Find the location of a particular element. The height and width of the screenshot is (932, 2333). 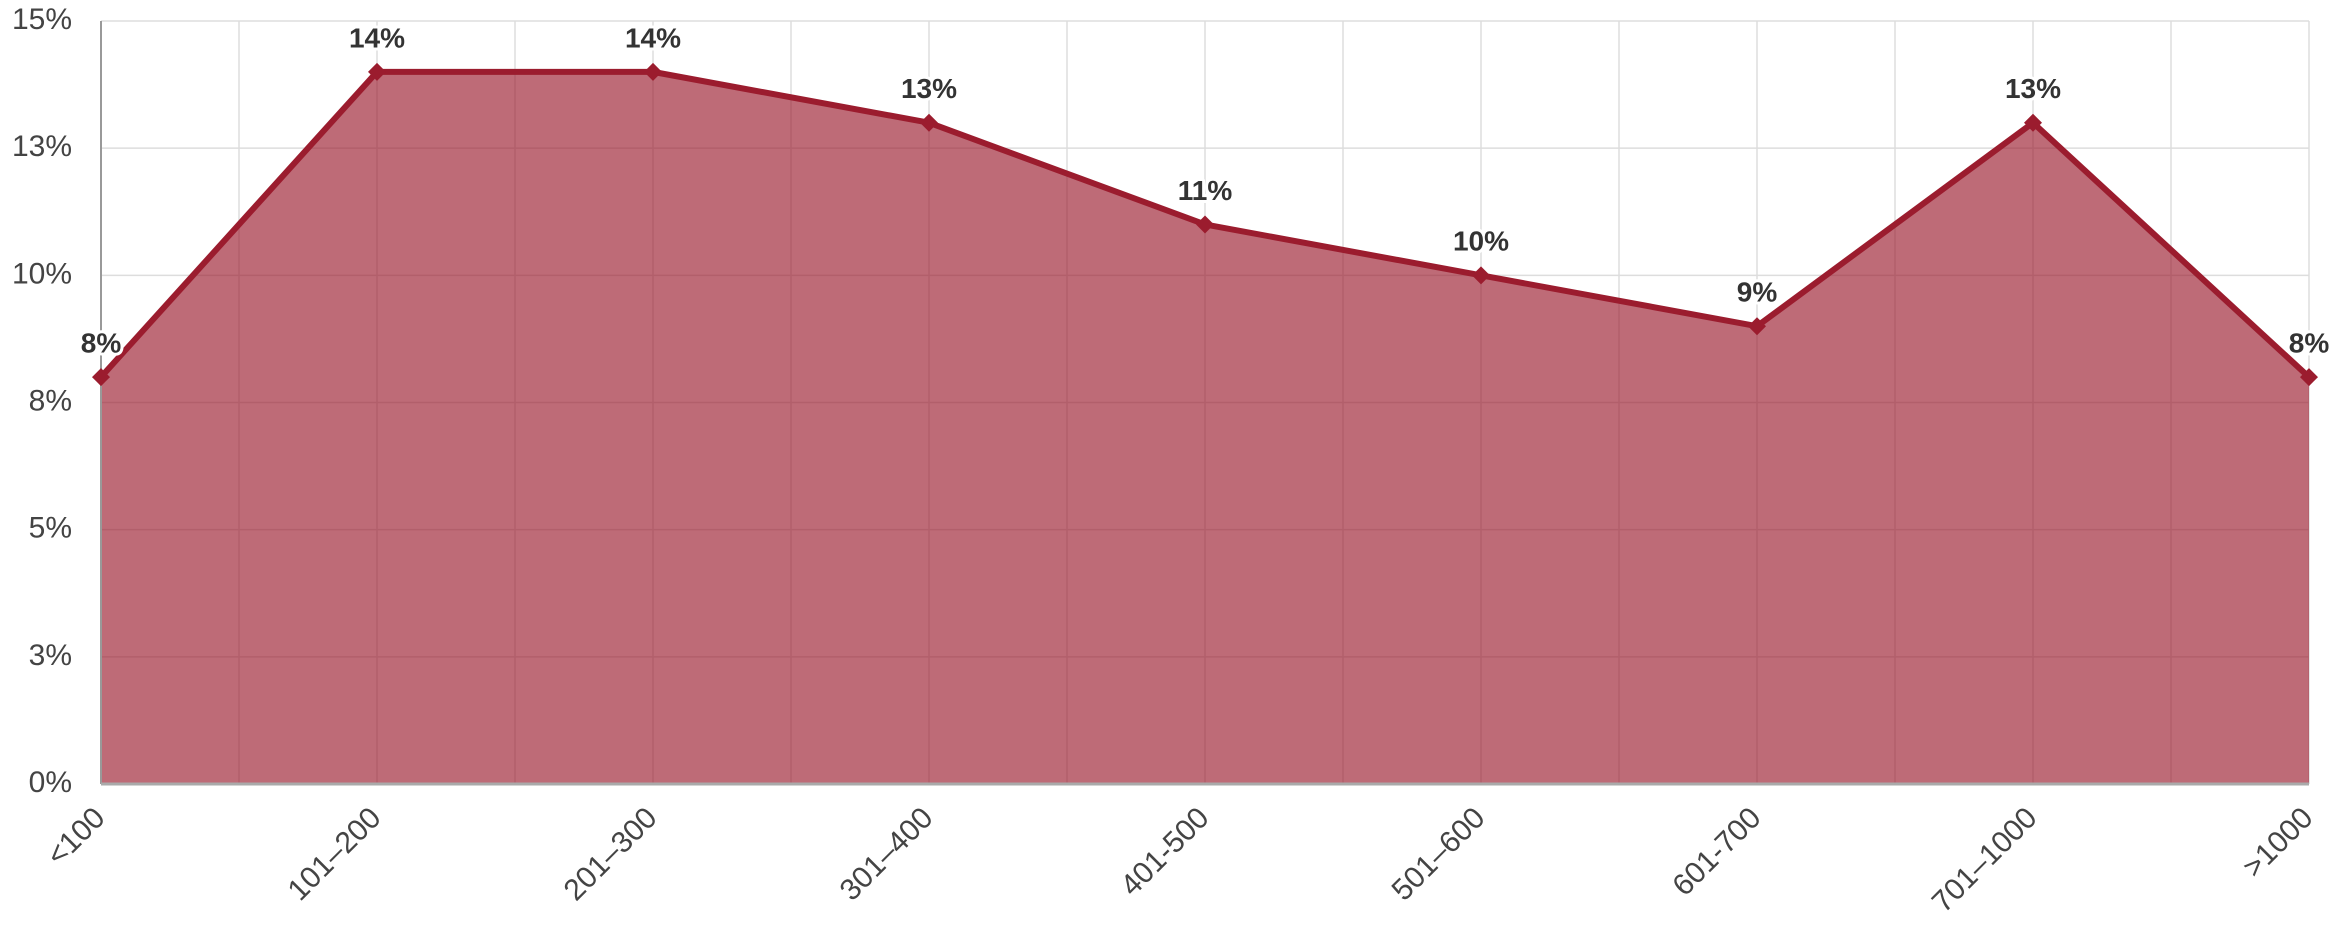

y-tick-label: 8% is located at coordinates (50, 400).